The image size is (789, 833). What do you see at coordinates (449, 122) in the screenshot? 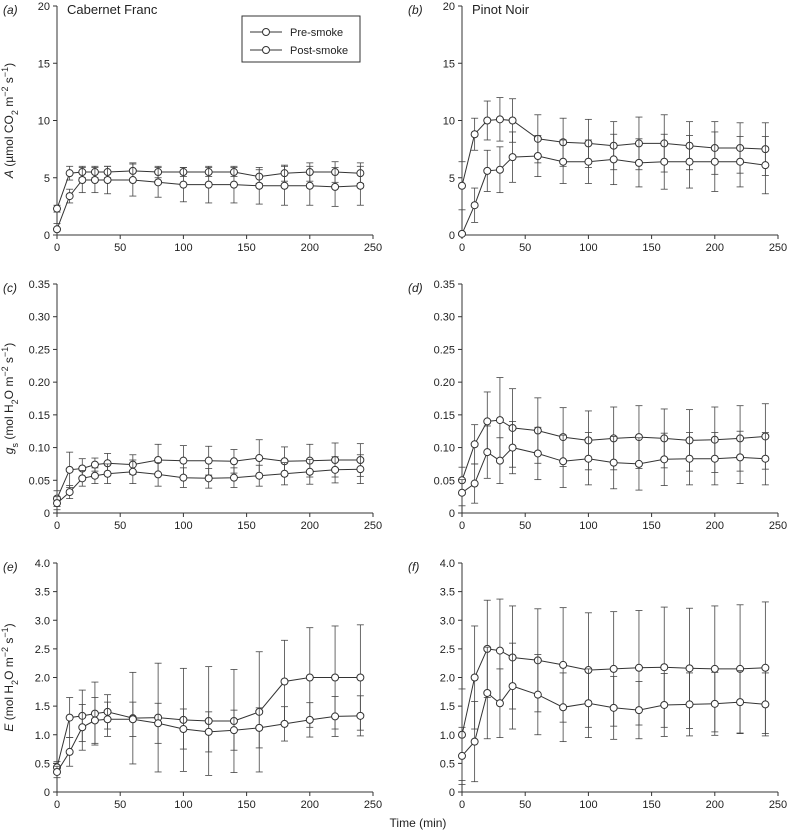
I see `y-tick-label: 10` at bounding box center [449, 122].